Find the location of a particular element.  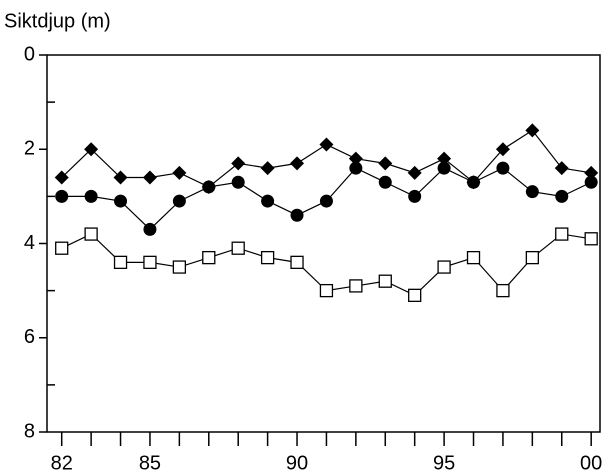

y-tick-label: 8 is located at coordinates (29, 431).